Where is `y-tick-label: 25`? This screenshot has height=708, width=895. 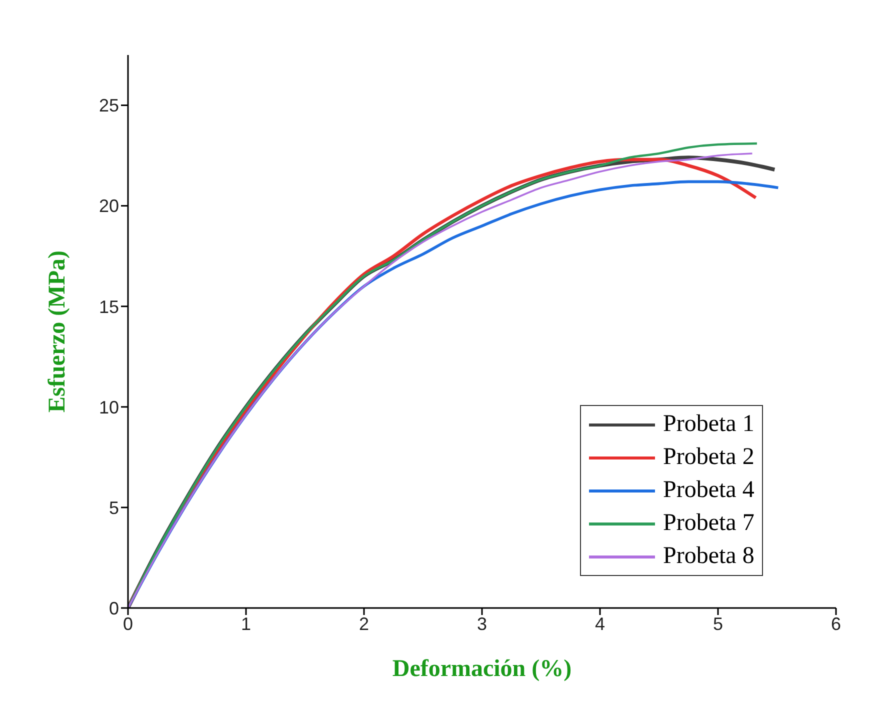 y-tick-label: 25 is located at coordinates (108, 106).